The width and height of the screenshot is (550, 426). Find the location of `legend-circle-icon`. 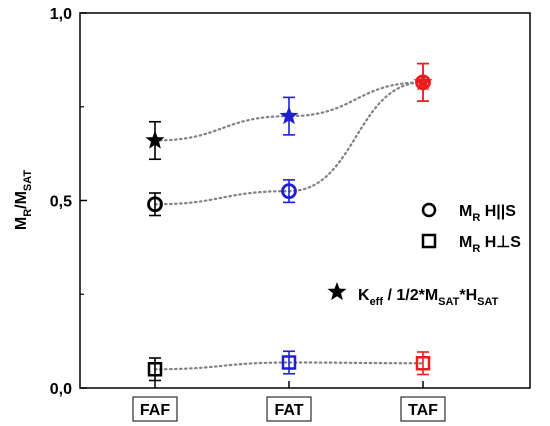

legend-circle-icon is located at coordinates (429, 210).